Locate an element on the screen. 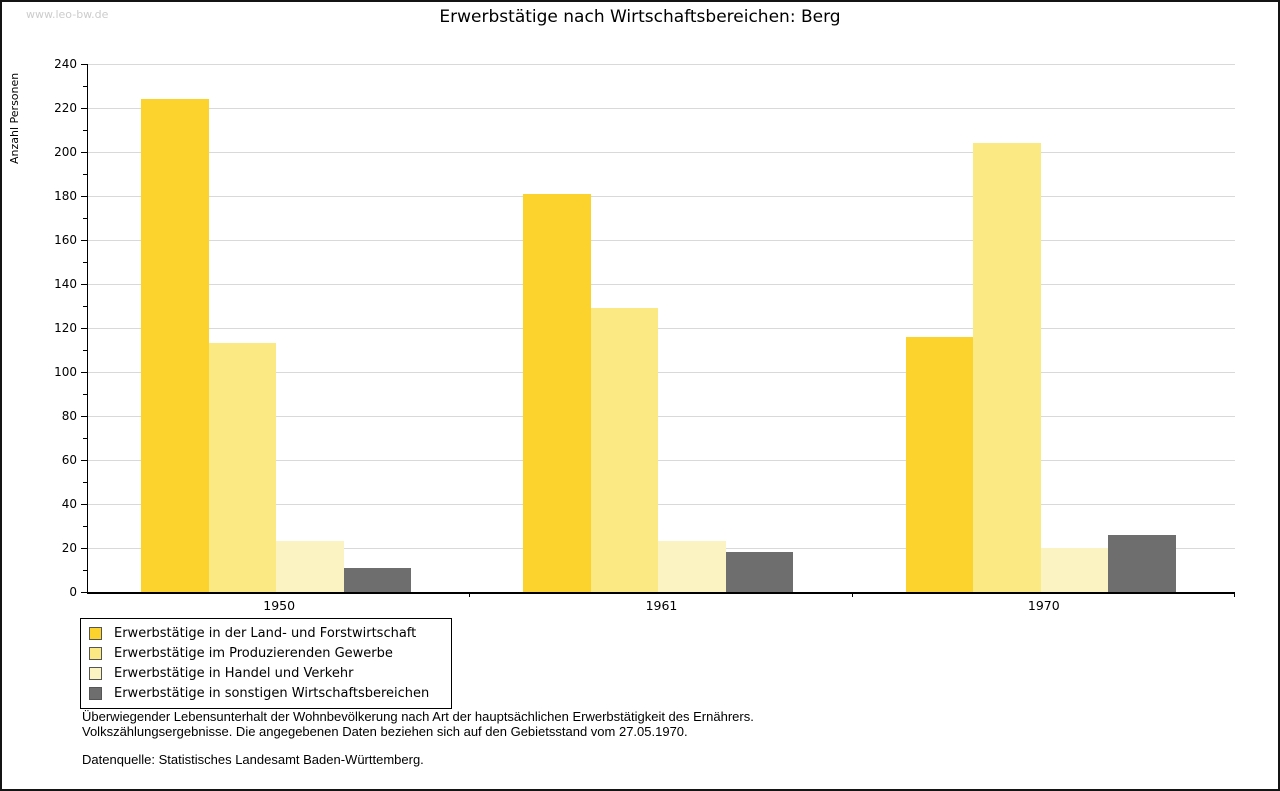  y-tick-label-240: 240 is located at coordinates (65, 64).